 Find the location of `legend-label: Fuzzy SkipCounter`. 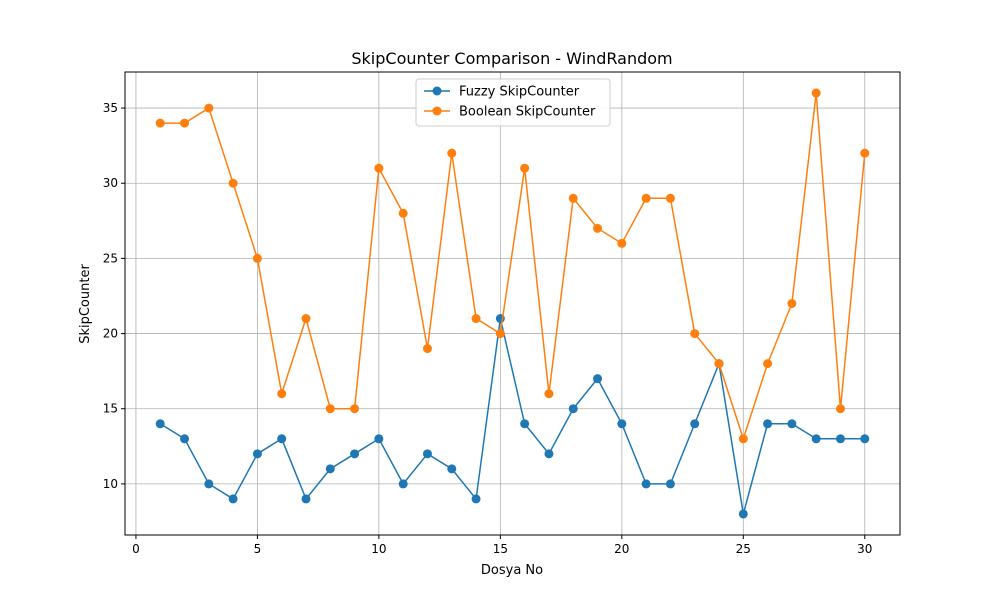

legend-label: Fuzzy SkipCounter is located at coordinates (519, 92).